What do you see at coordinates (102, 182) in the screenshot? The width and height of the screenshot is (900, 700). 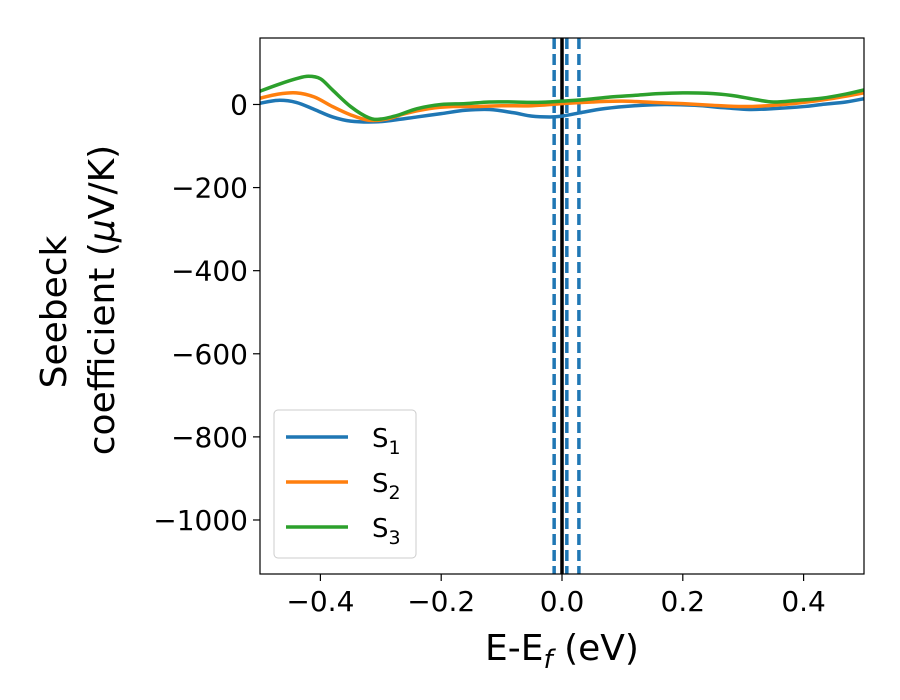 I see `y-axis-label-unit: V/K)` at bounding box center [102, 182].